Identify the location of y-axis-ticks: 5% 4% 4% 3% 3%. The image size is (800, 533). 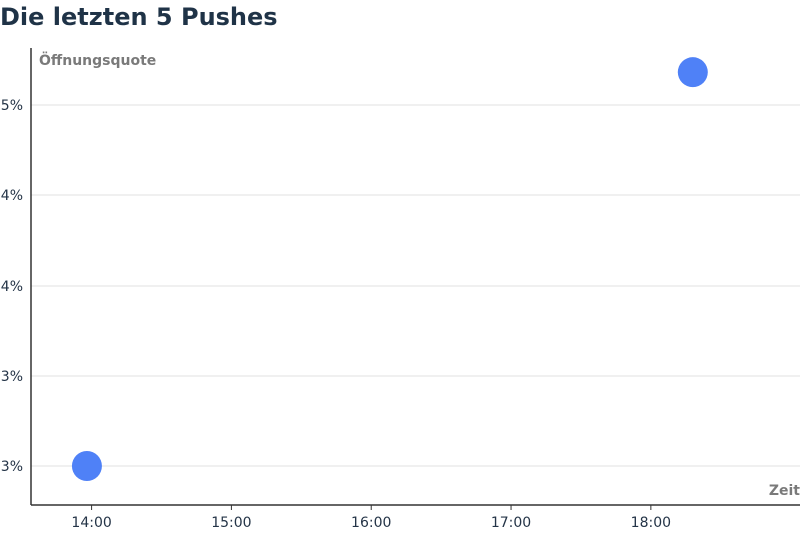
(12, 286).